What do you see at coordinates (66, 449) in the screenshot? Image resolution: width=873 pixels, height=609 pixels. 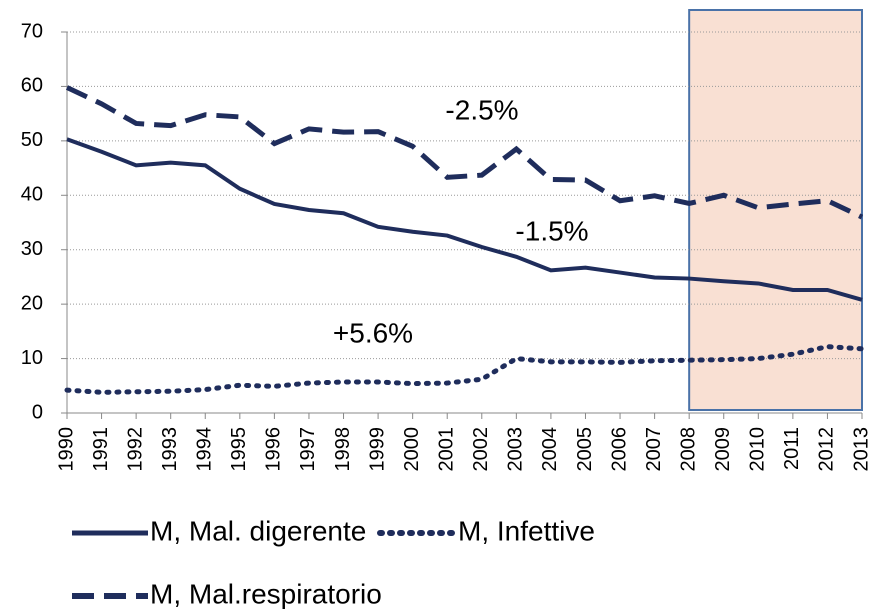 I see `x-tick-label: 1990` at bounding box center [66, 449].